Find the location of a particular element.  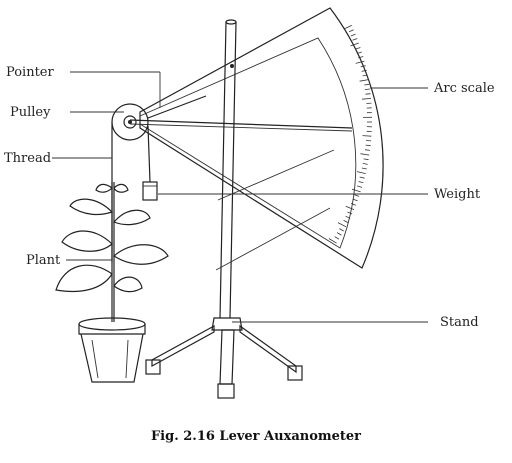

arc-scale-ticks is located at coordinates (350, 134).